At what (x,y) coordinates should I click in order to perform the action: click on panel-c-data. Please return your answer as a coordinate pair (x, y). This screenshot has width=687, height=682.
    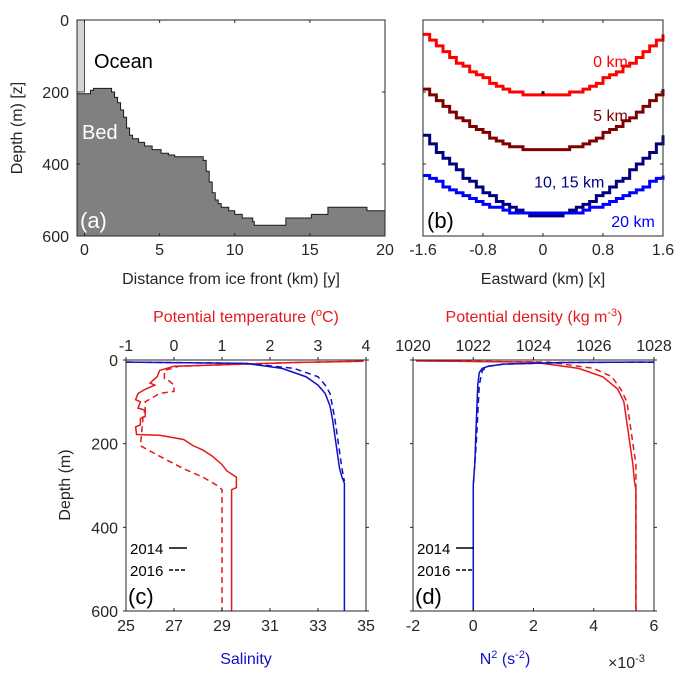
    Looking at the image, I should click on (244, 485).